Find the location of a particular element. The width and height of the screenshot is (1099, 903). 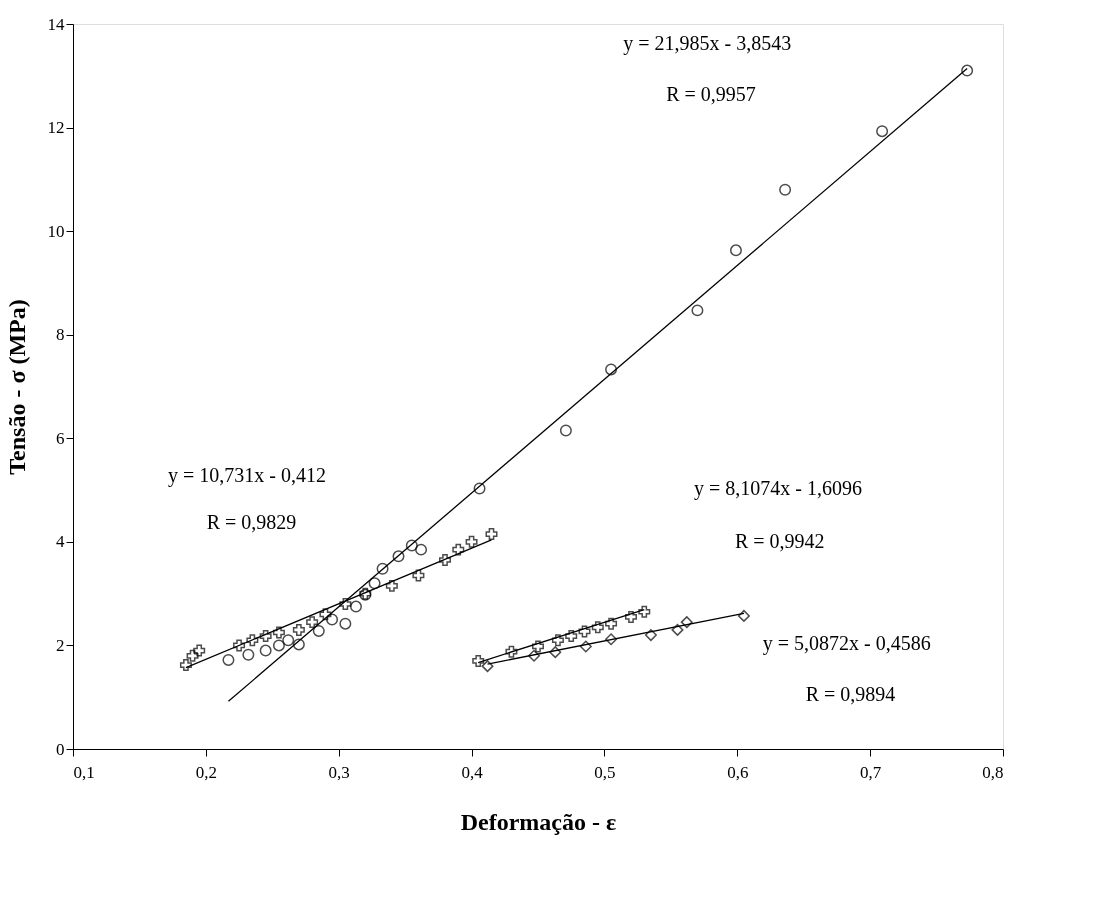

annotation: y = 5,0872x - 0,4586 is located at coordinates (846, 643).